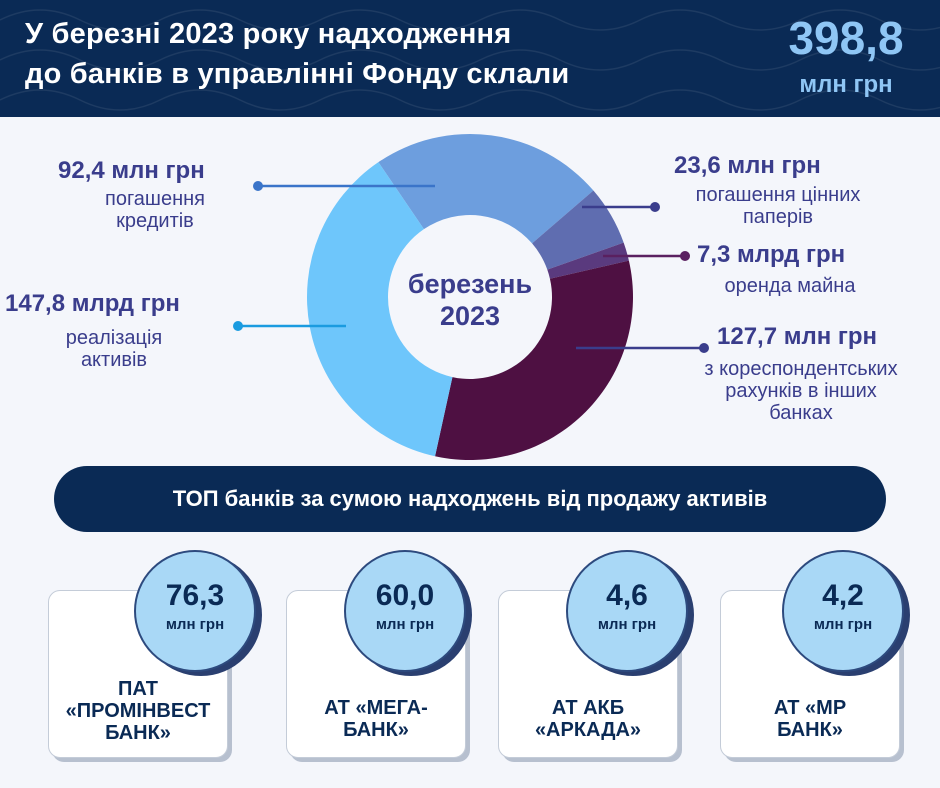  Describe the element at coordinates (92, 303) in the screenshot. I see `label-assets-amount: 147,8 млрд грн` at that location.